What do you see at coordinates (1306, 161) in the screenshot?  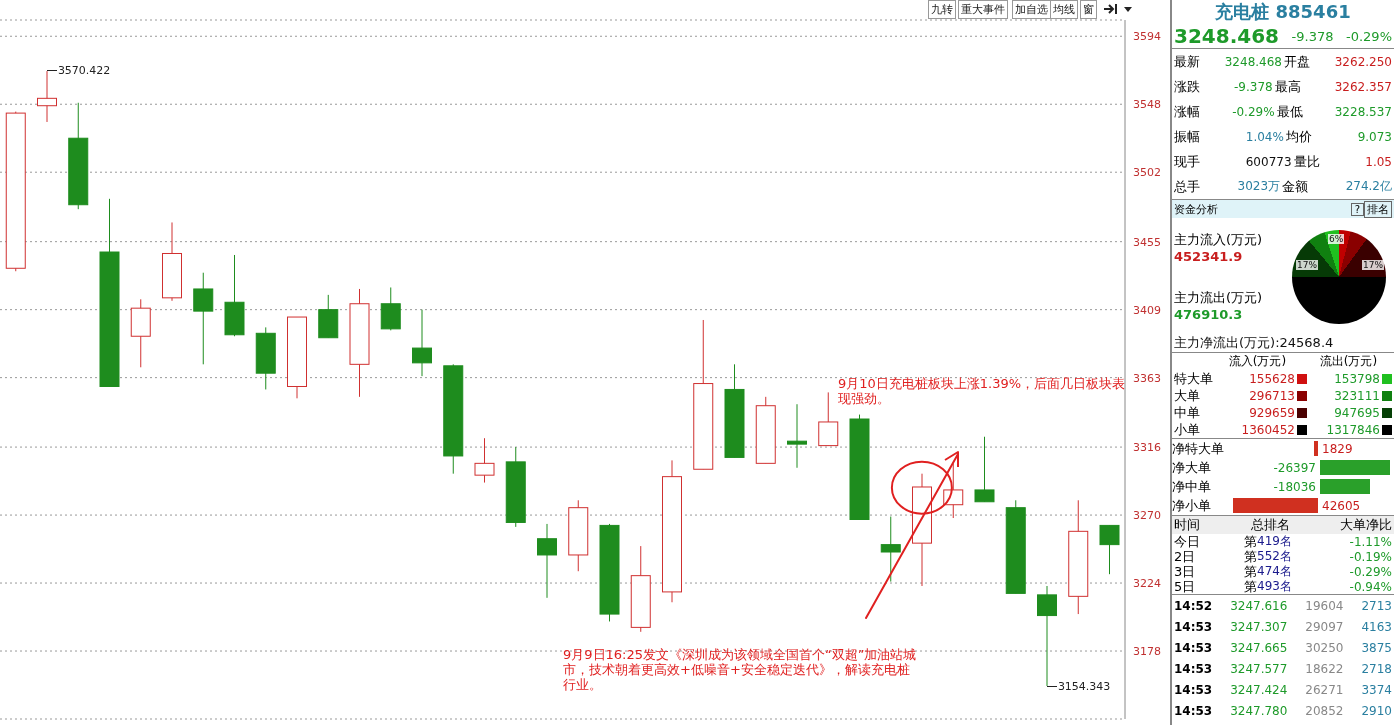 I see `text: 量比` at bounding box center [1306, 161].